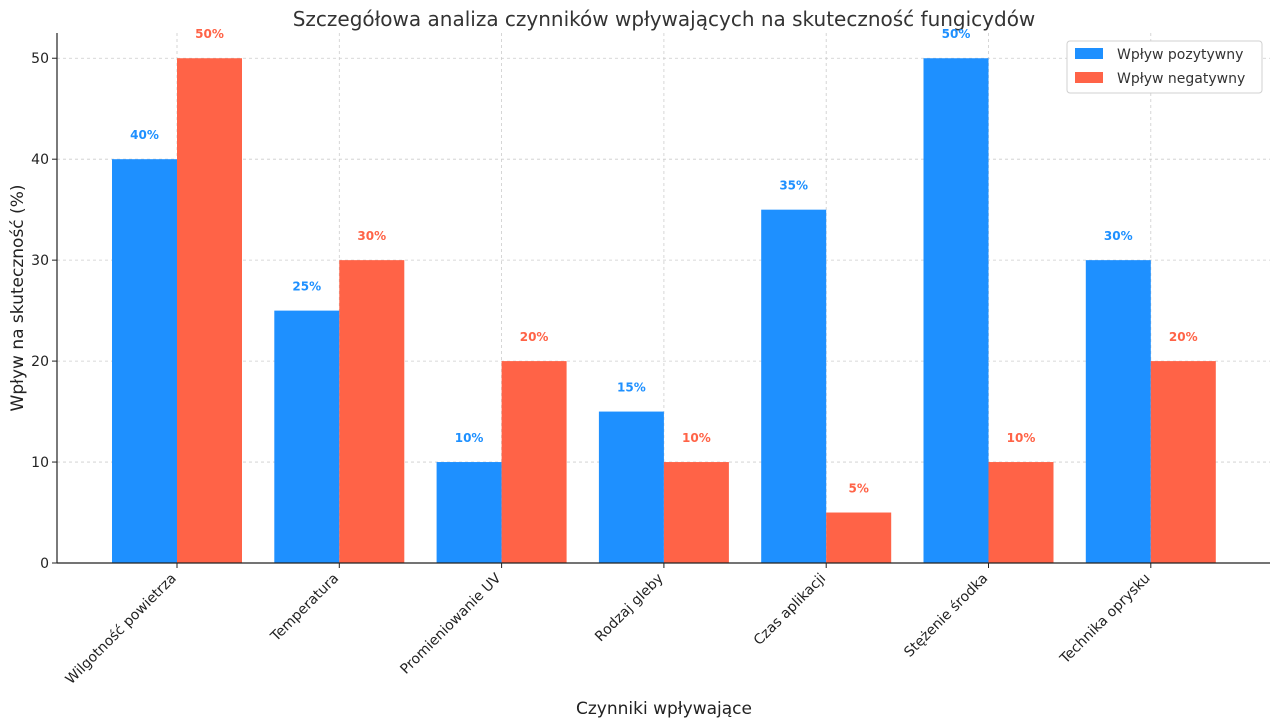  Describe the element at coordinates (121, 629) in the screenshot. I see `x-tick-label: Wilgotność powietrza` at that location.